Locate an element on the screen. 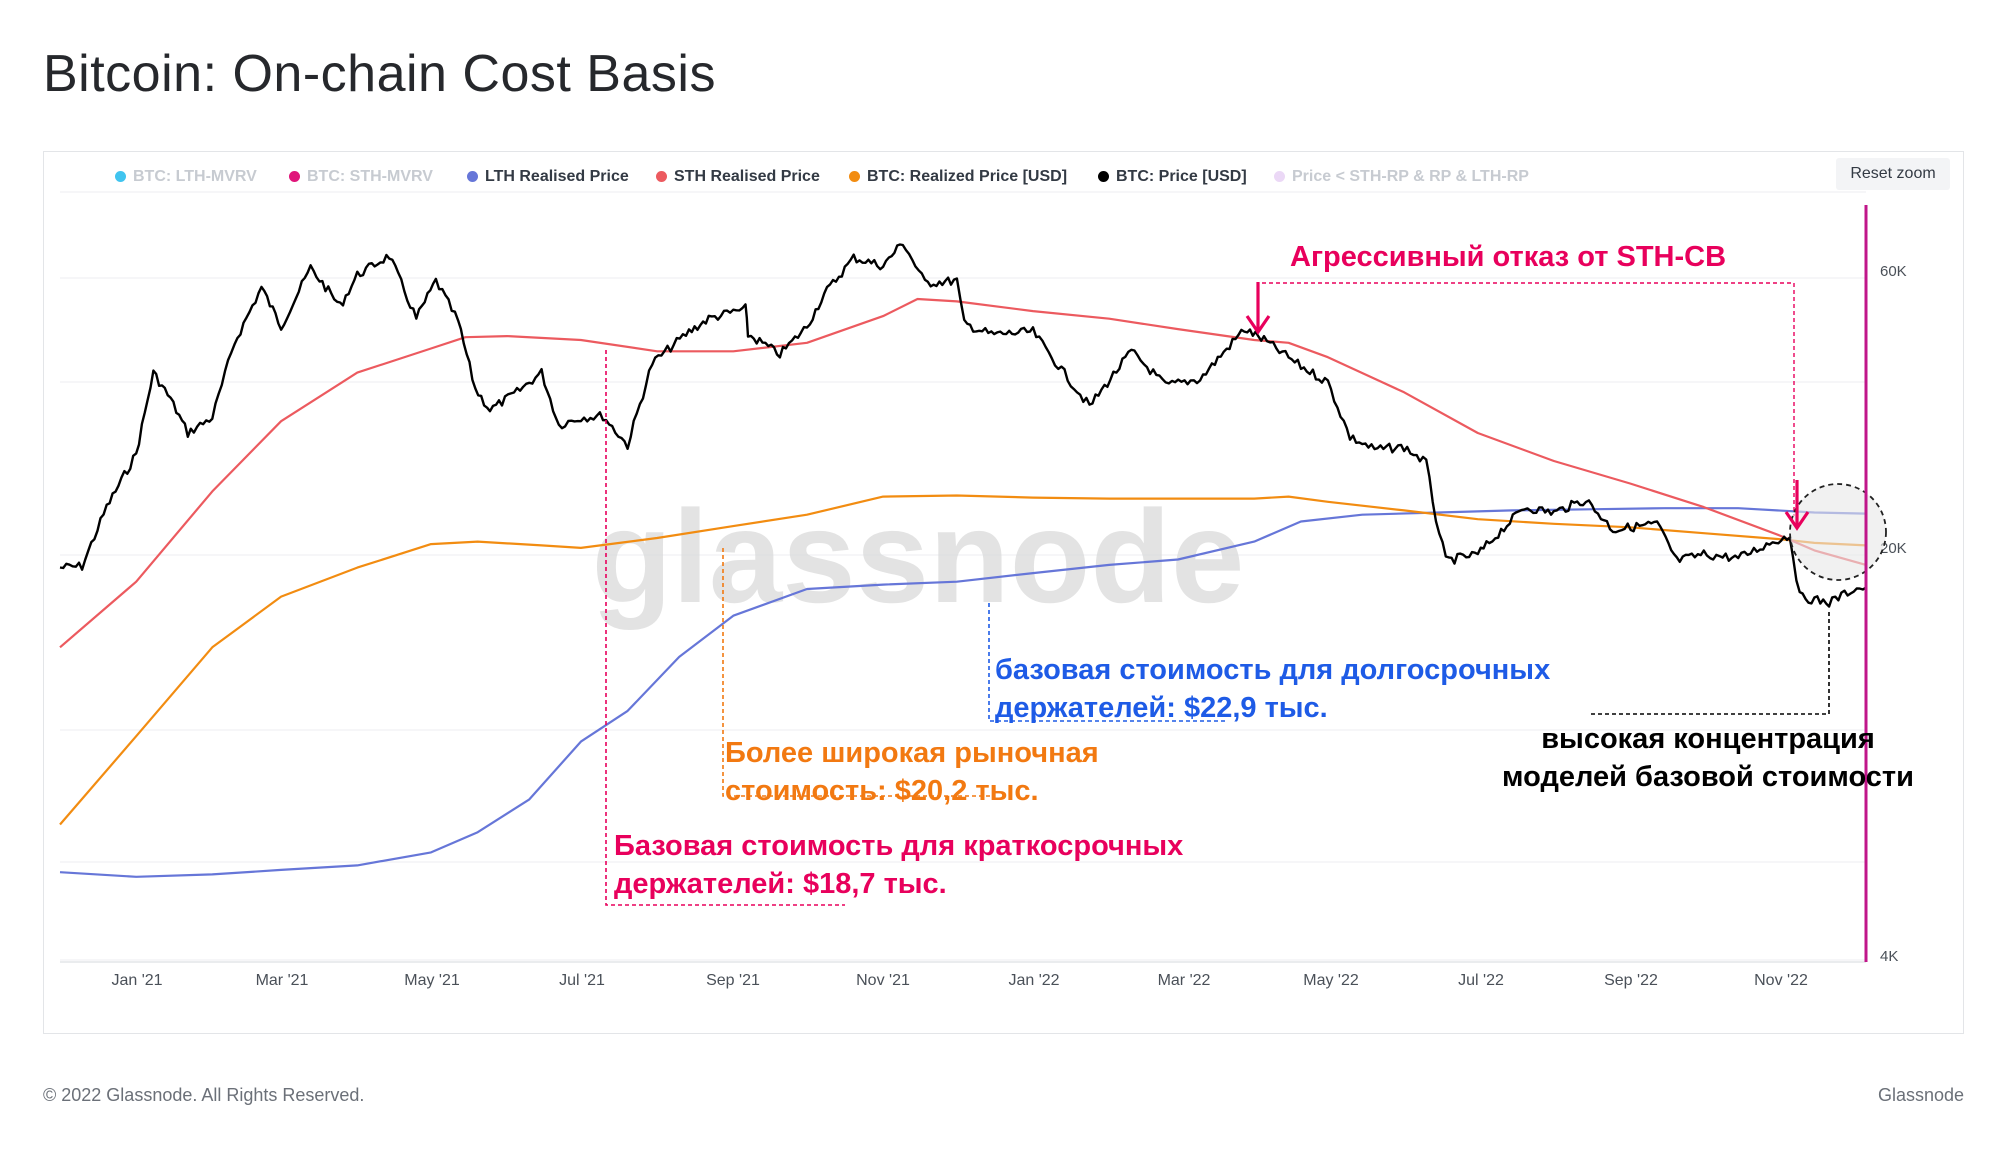 This screenshot has width=2000, height=1152. annotation-lth-line2: держателей: $22,9 тыс. is located at coordinates (1161, 708).